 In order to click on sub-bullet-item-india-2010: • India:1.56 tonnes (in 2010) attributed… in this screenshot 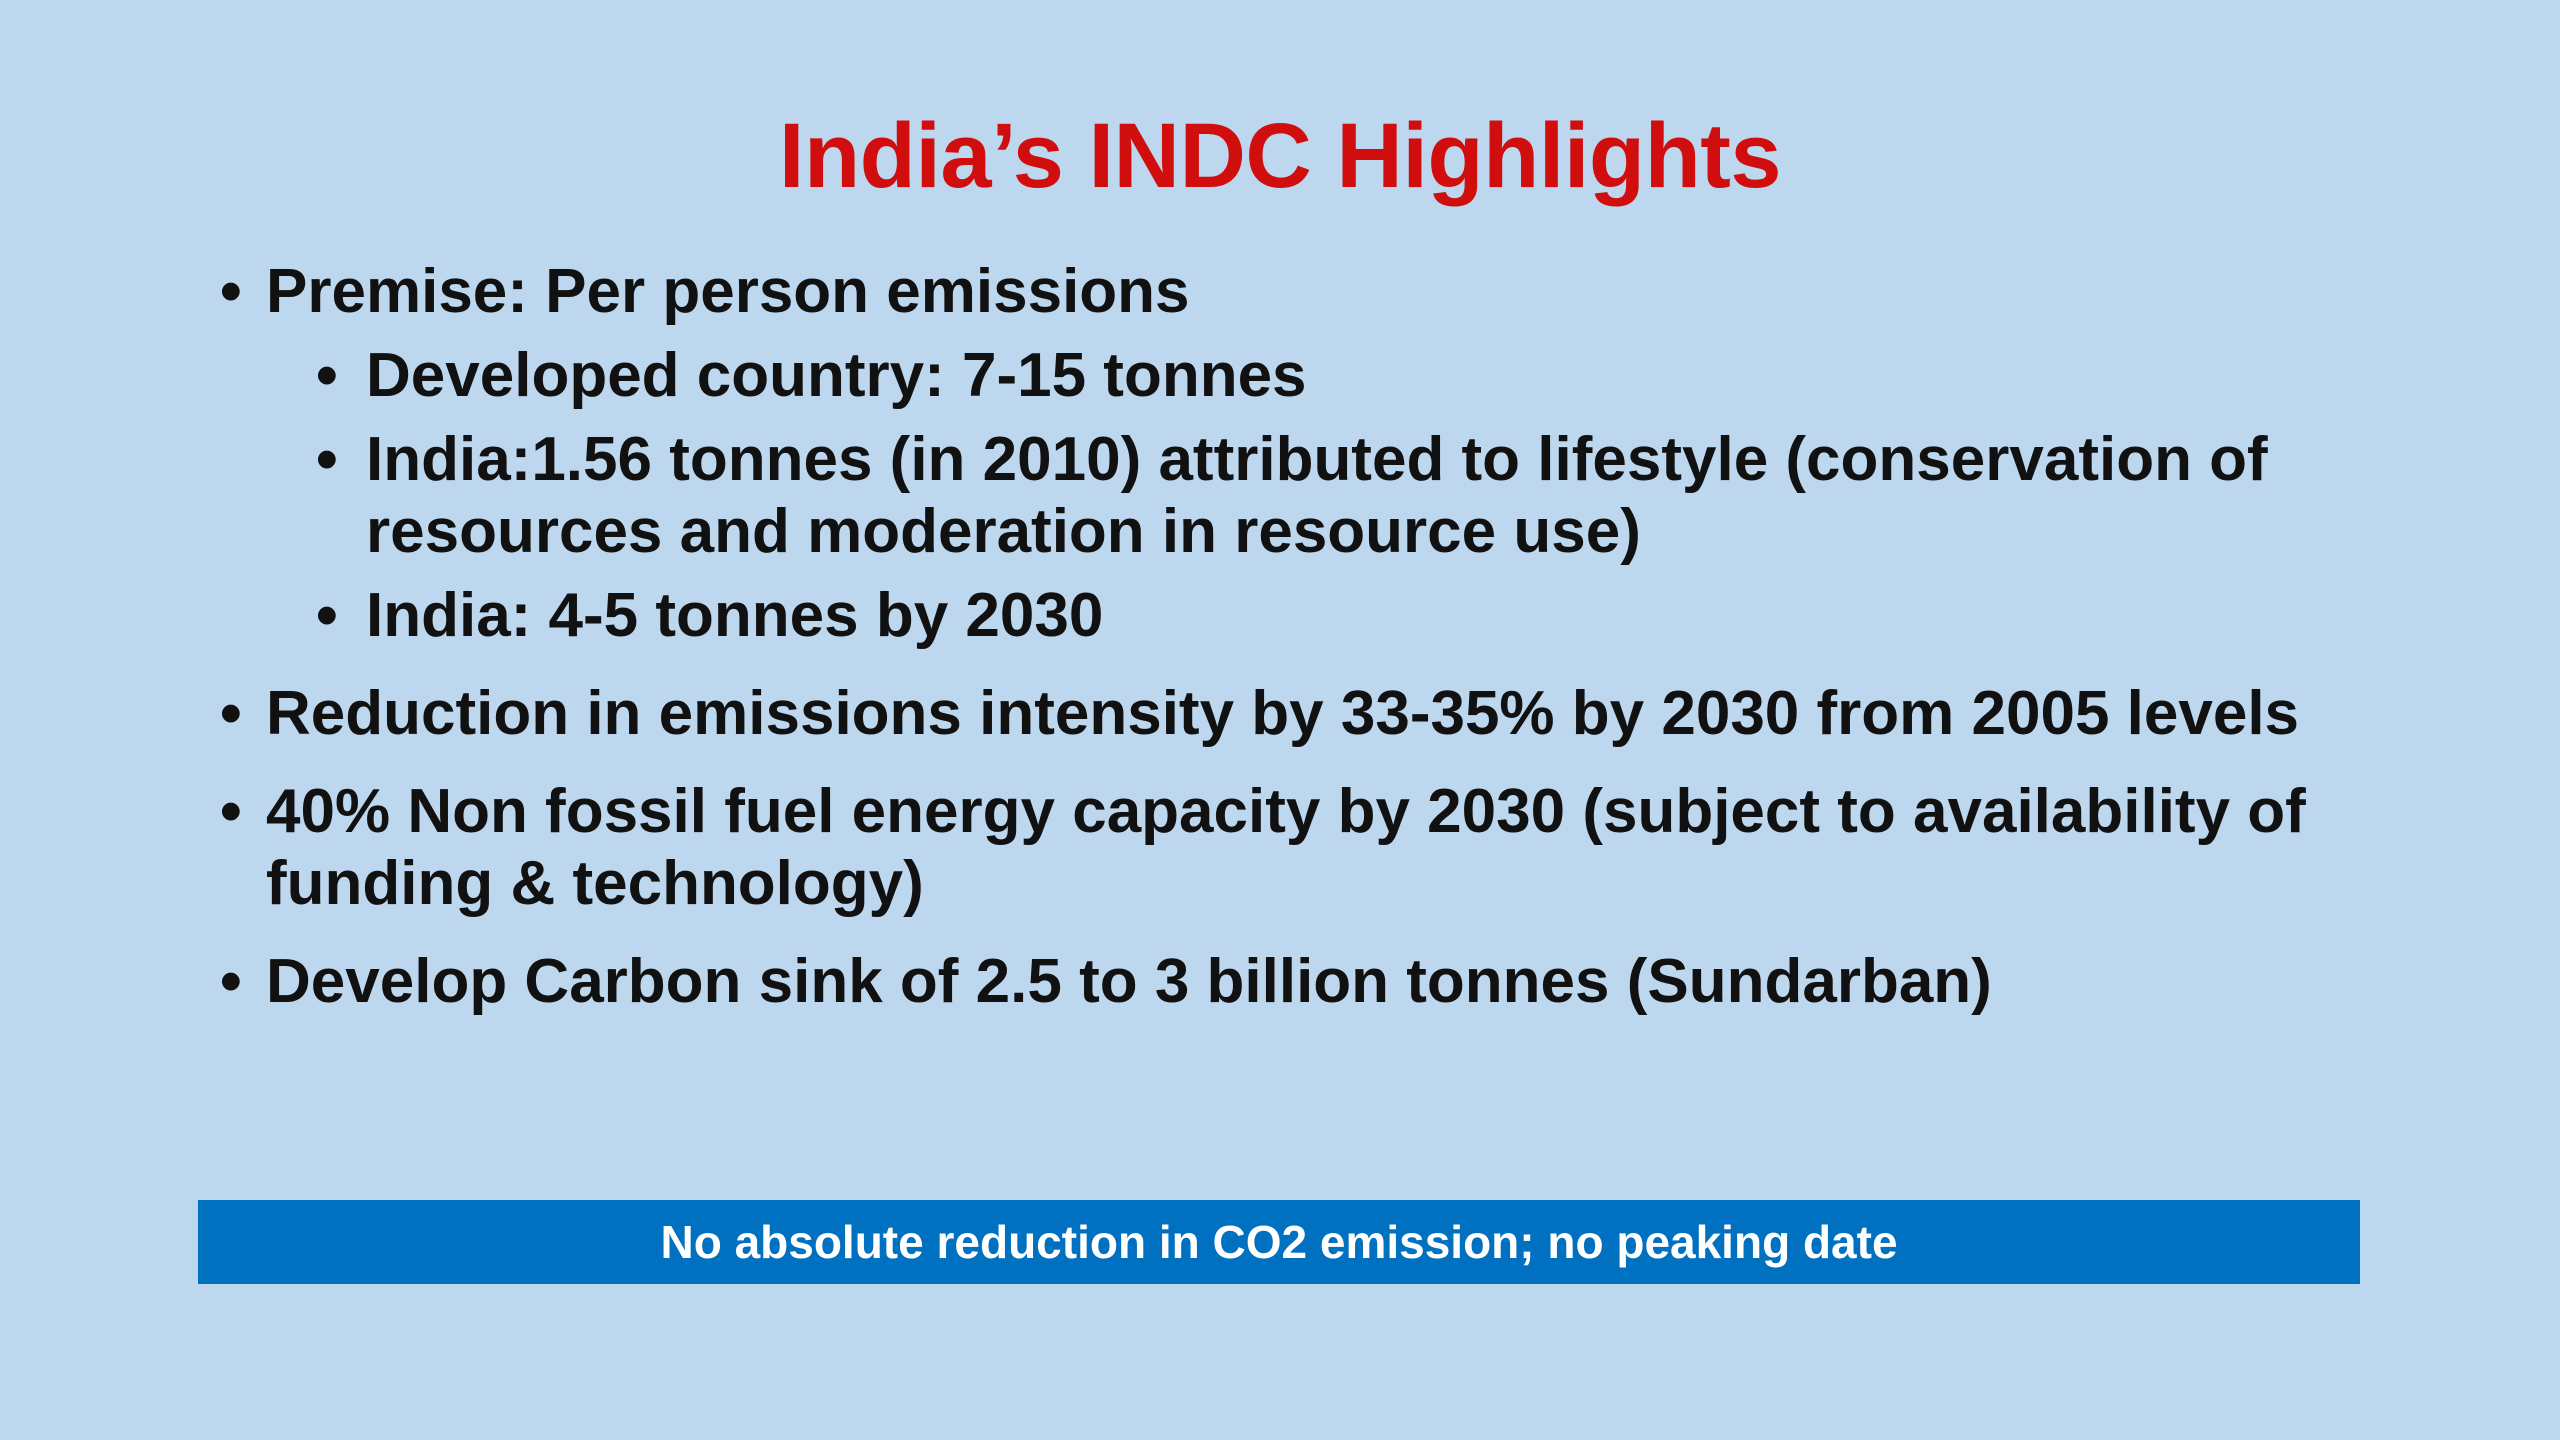, I will do `click(1348, 496)`.